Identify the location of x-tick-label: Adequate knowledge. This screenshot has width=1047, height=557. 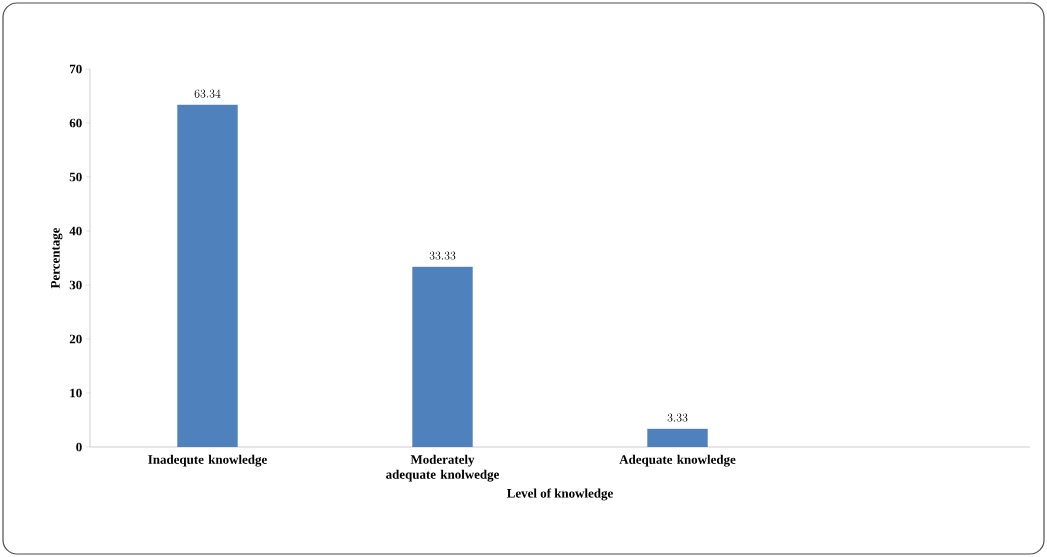
(677, 460).